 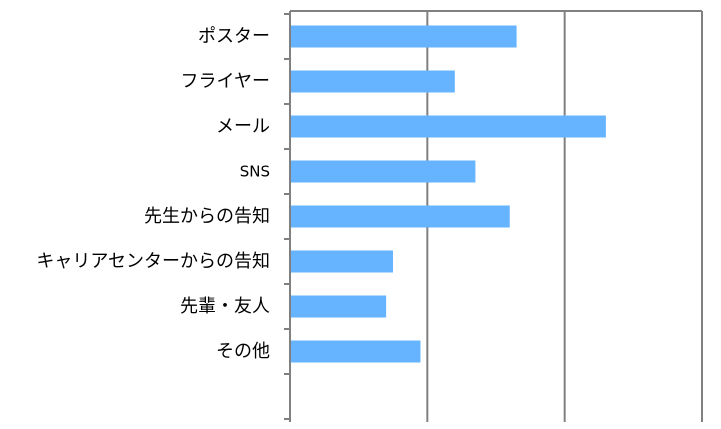 I want to click on category-label: キャリアセンターからの告知, so click(x=153, y=261).